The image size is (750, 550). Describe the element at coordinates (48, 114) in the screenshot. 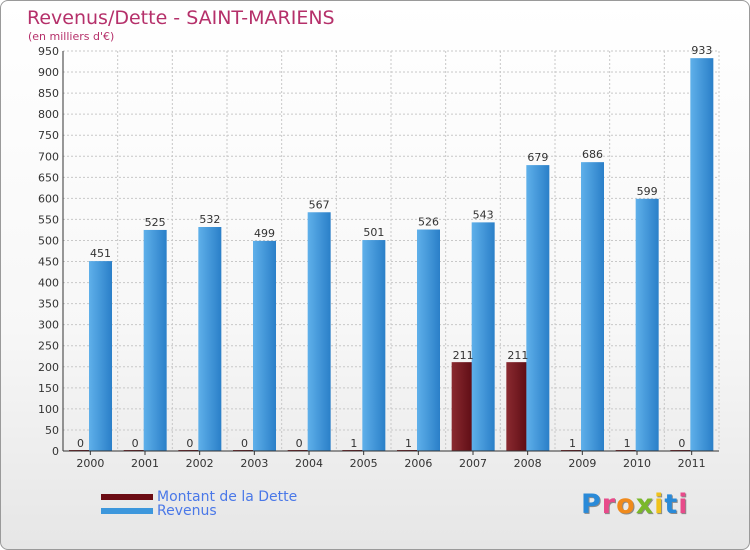

I see `y-tick-label: 800` at that location.